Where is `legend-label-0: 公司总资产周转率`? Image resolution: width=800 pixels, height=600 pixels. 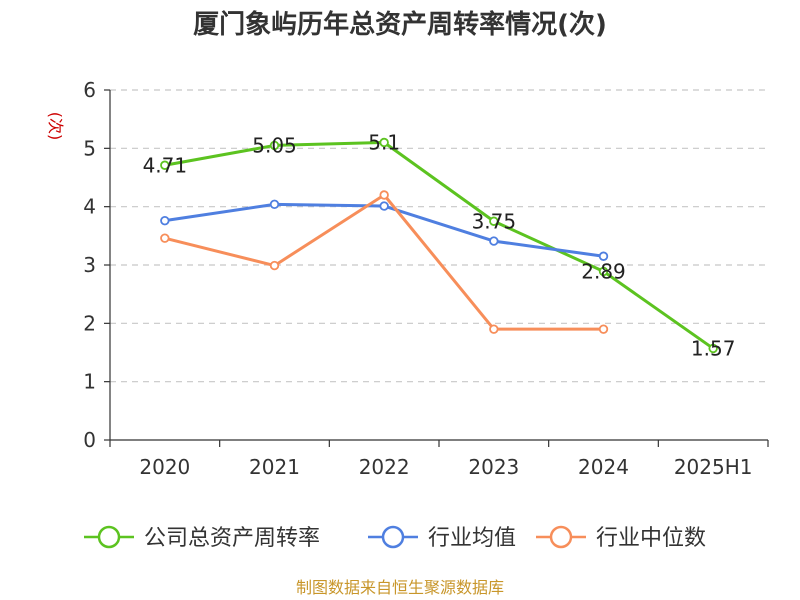
legend-label-0: 公司总资产周转率 is located at coordinates (232, 538).